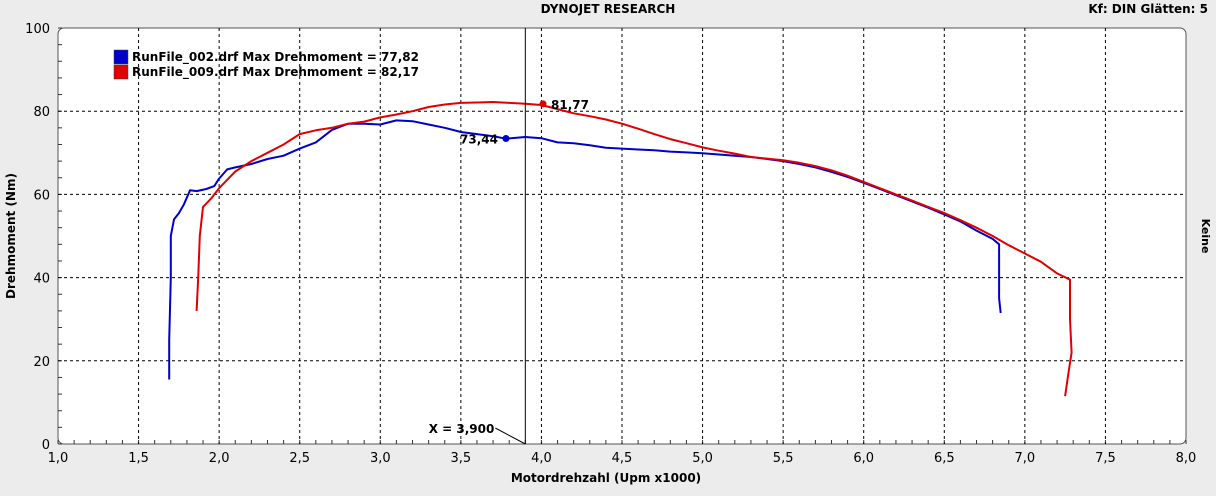  Describe the element at coordinates (479, 139) in the screenshot. I see `marker-value-label-1: 73,44` at that location.